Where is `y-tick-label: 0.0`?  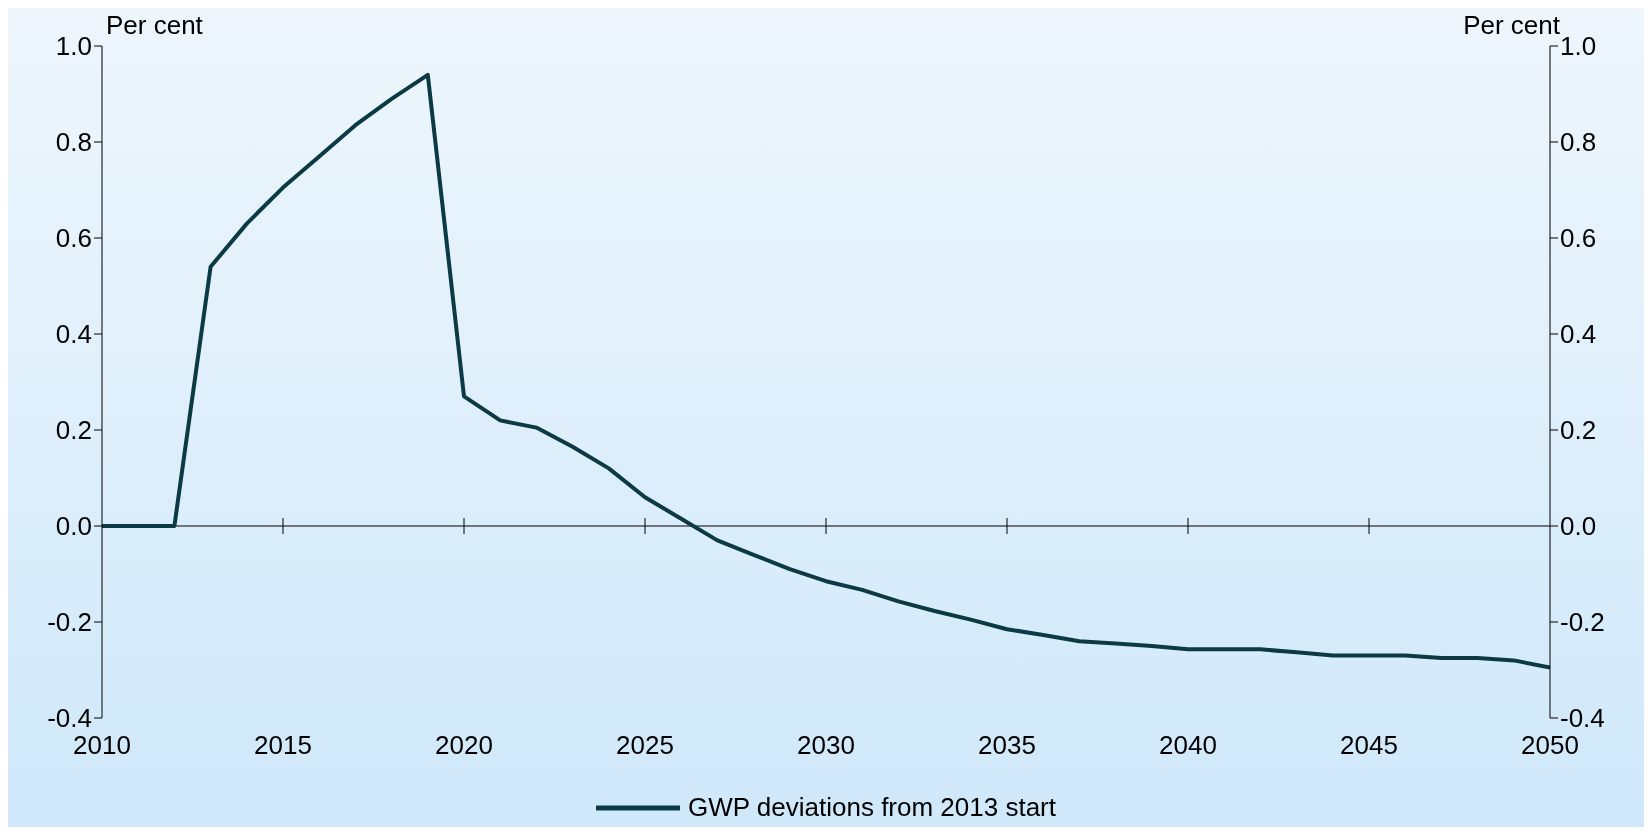 y-tick-label: 0.0 is located at coordinates (73, 526).